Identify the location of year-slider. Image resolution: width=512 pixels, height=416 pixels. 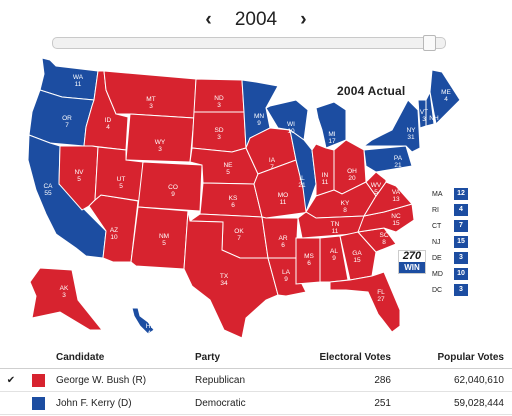
(249, 43).